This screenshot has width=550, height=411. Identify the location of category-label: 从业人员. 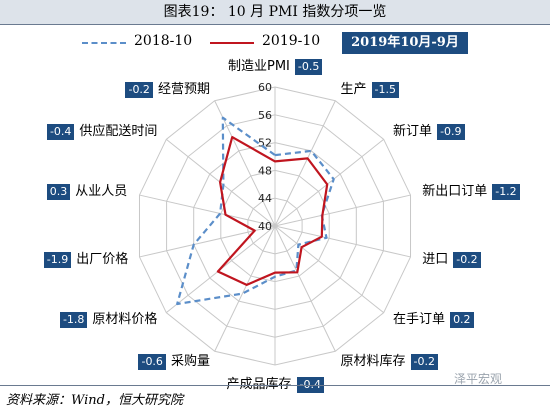
(101, 192).